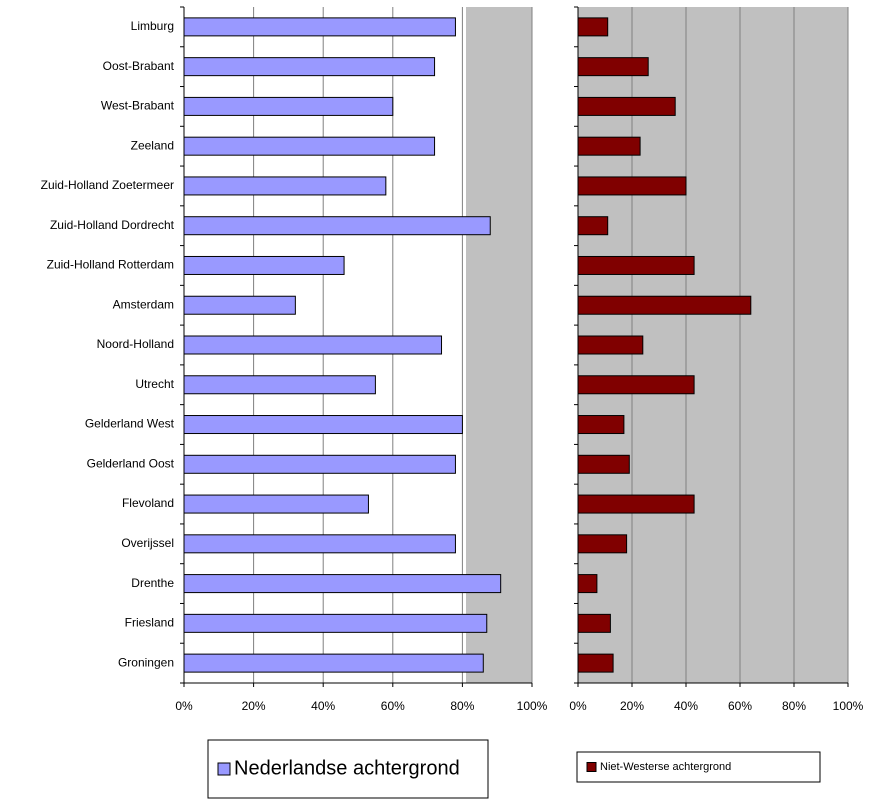  What do you see at coordinates (149, 623) in the screenshot?
I see `y-tick-label: Friesland` at bounding box center [149, 623].